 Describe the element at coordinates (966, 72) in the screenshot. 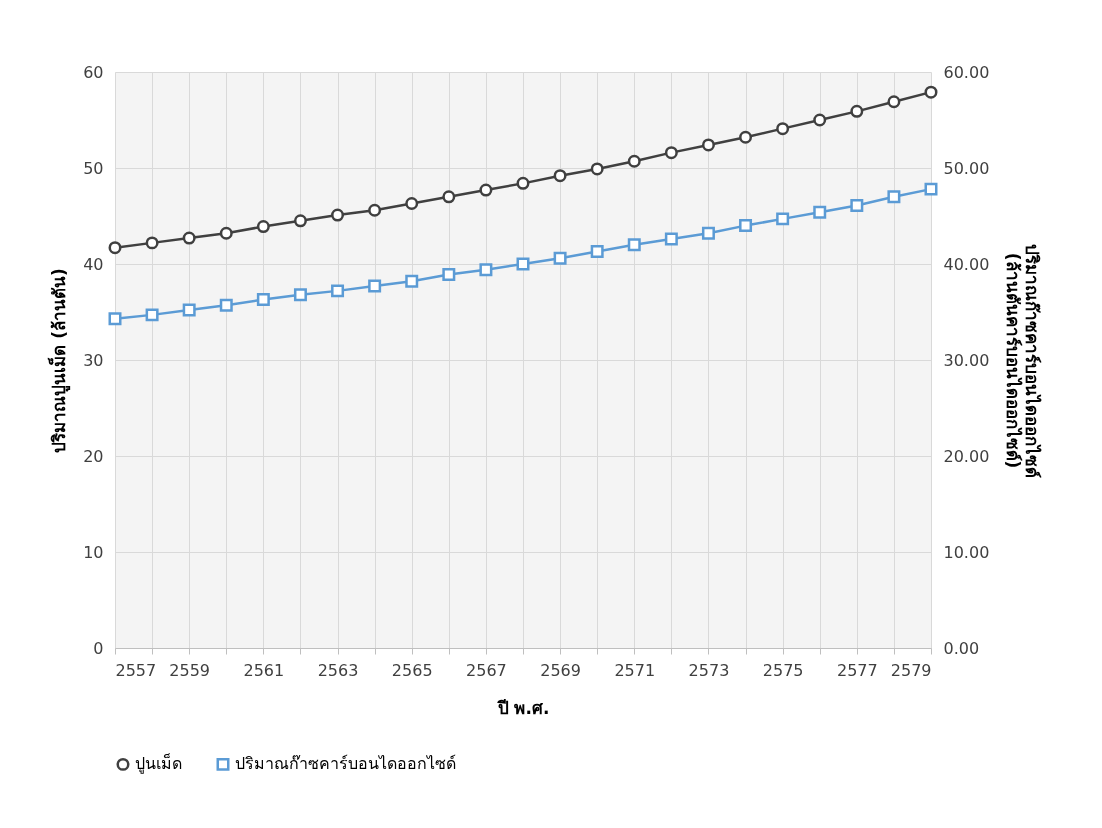

I see `y2-tick-label: 60.00` at that location.